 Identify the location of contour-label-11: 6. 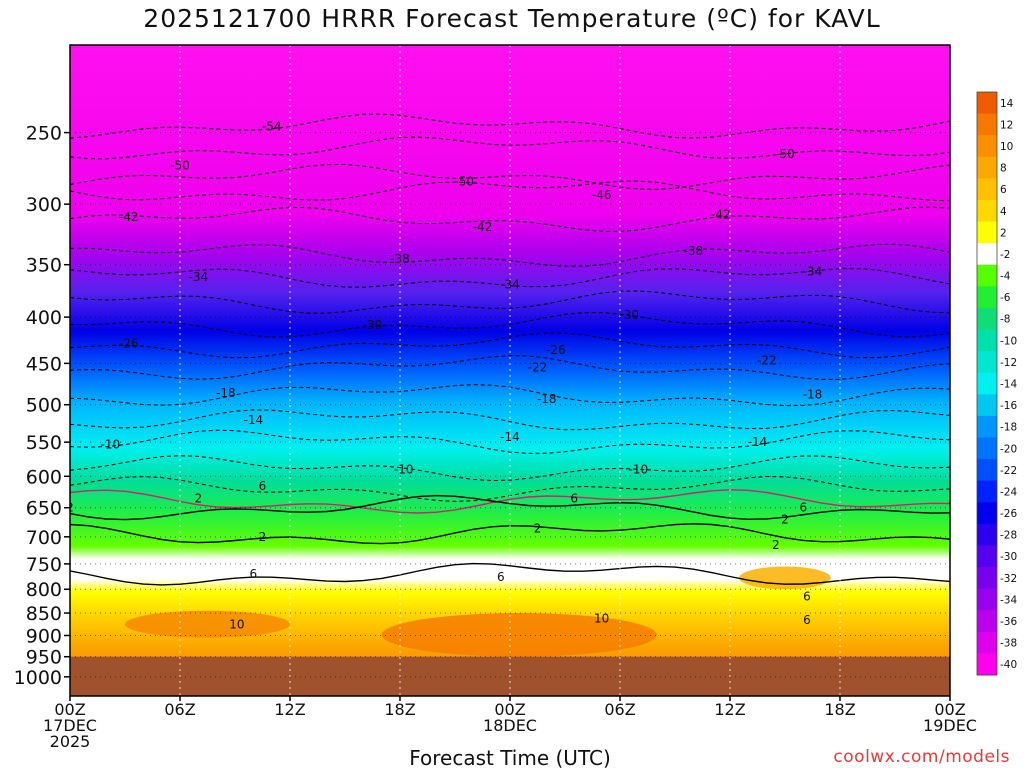
(807, 597).